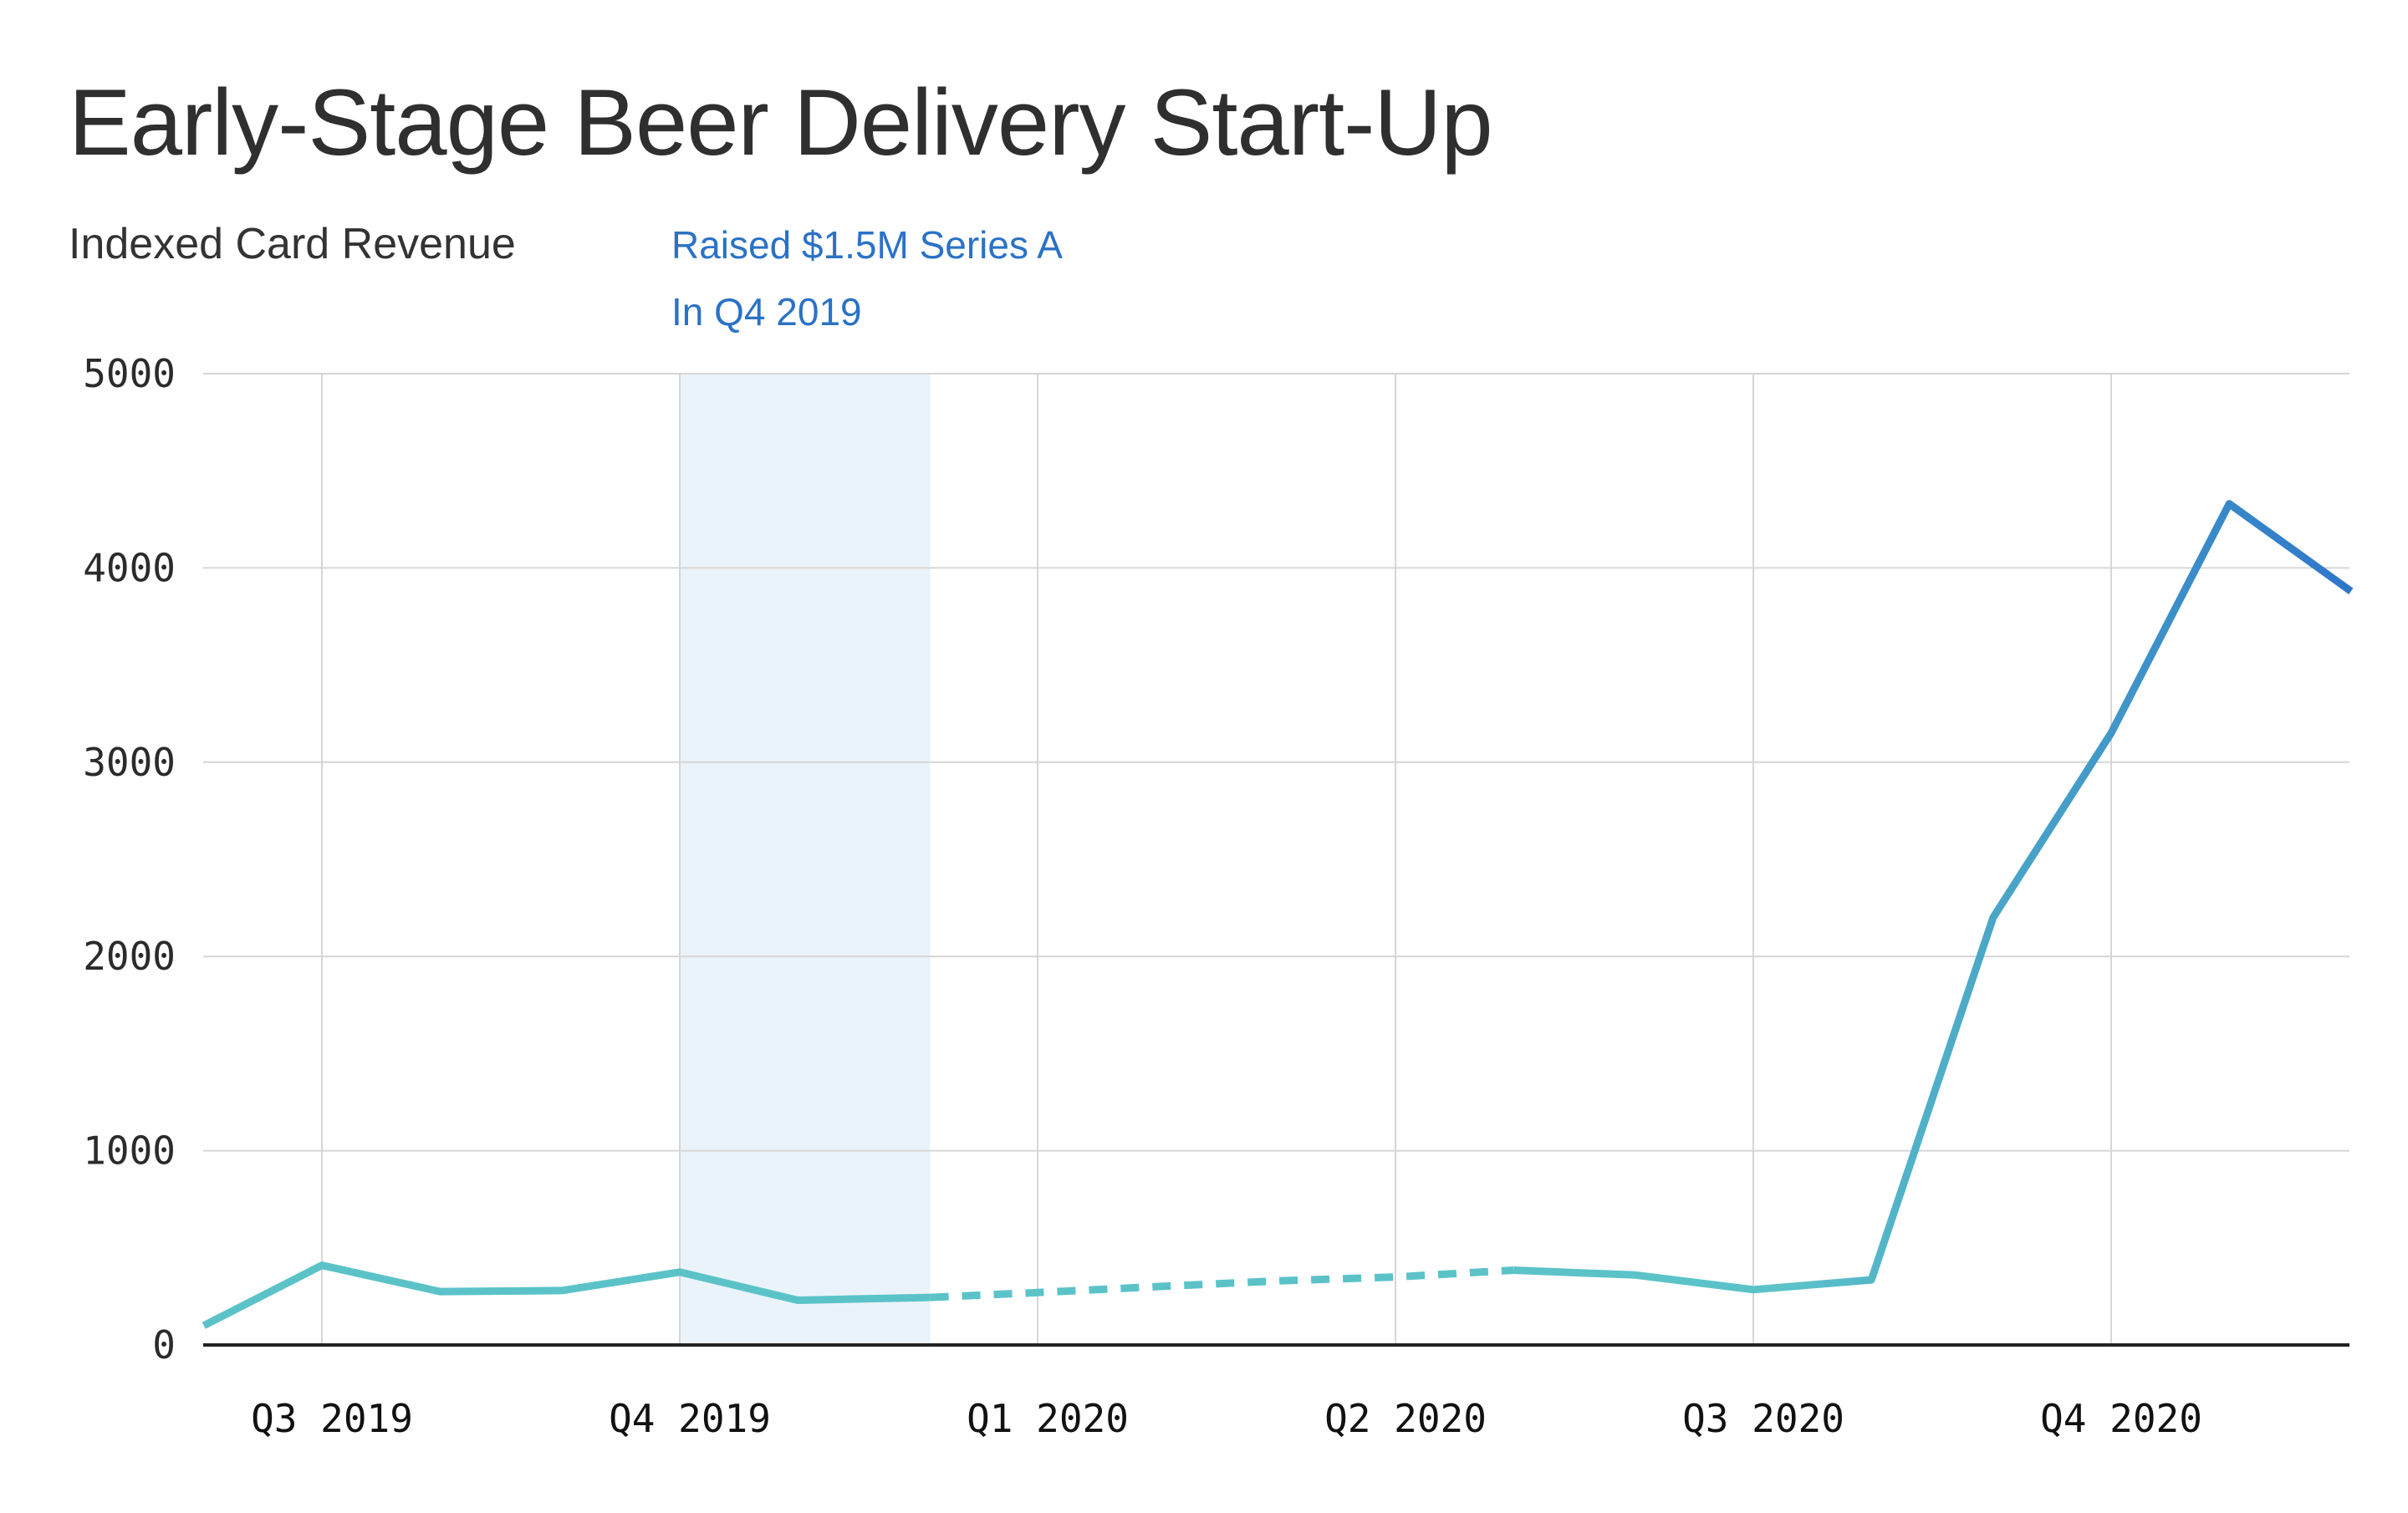 The image size is (2408, 1513). What do you see at coordinates (293, 244) in the screenshot?
I see `chart-subtitle: Indexed Card Revenue` at bounding box center [293, 244].